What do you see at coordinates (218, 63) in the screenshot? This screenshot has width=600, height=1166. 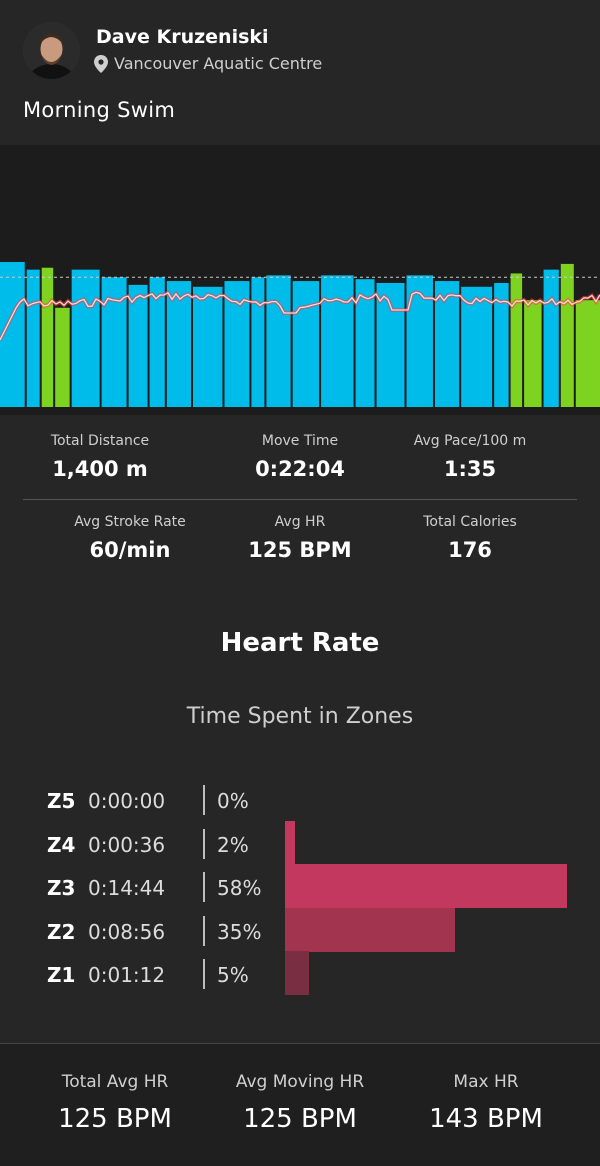 I see `location-text: Vancouver Aquatic Centre` at bounding box center [218, 63].